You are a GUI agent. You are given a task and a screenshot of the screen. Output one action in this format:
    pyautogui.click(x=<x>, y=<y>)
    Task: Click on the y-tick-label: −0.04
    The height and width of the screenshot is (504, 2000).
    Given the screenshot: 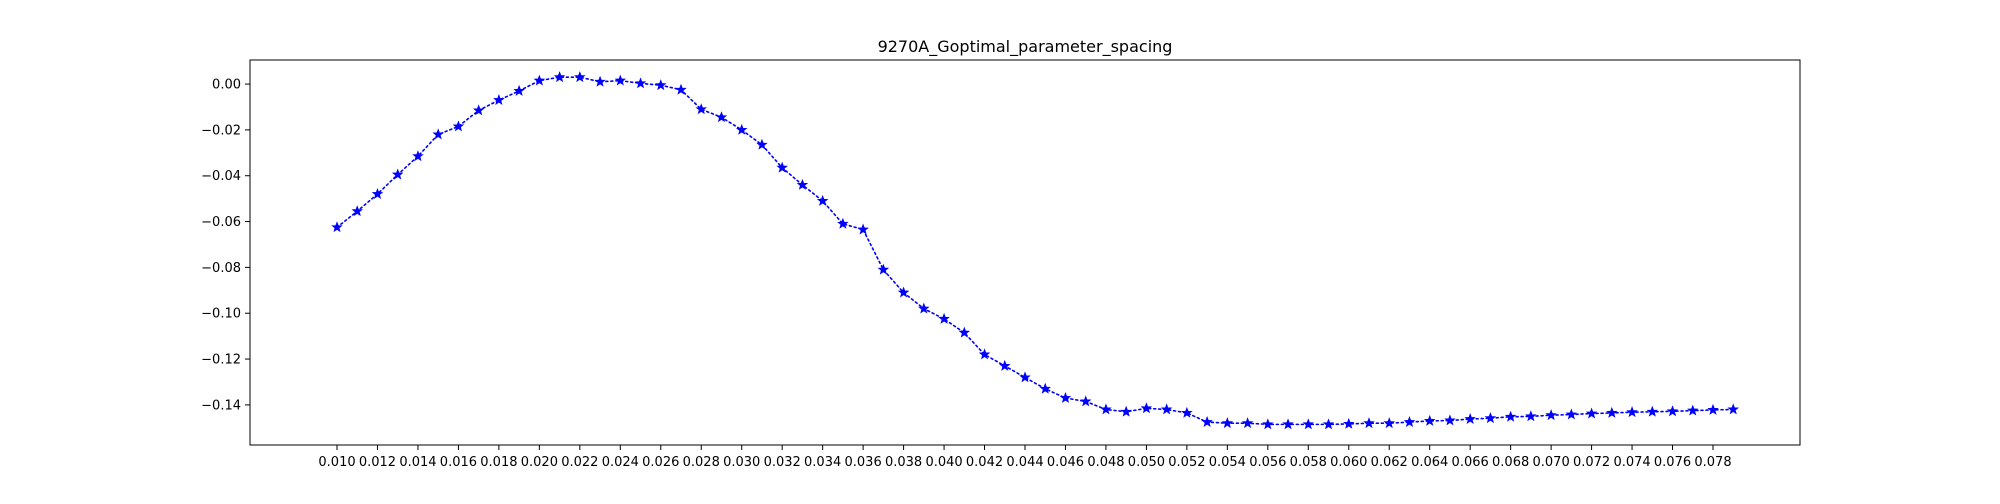 What is the action you would take?
    pyautogui.click(x=221, y=176)
    